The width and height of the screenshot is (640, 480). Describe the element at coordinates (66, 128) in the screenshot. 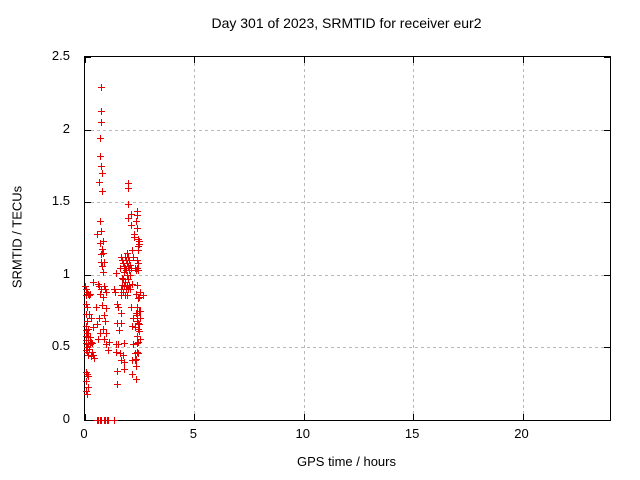

I see `y-tick-label: 2` at that location.